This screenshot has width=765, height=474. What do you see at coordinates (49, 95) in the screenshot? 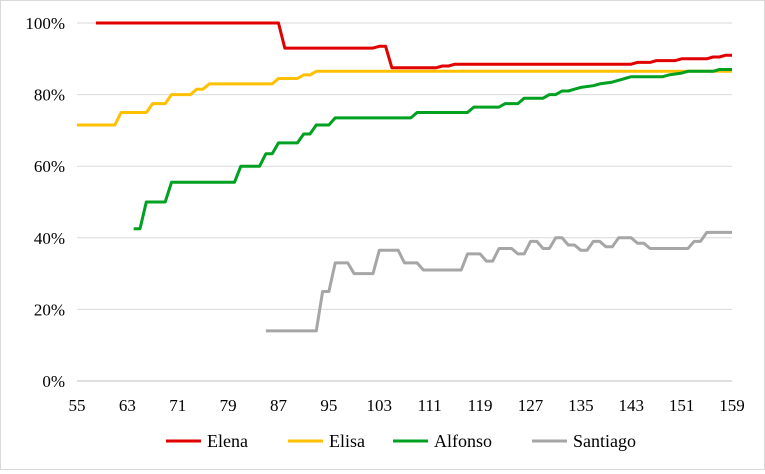
I see `y-tick-label: 80%` at bounding box center [49, 95].